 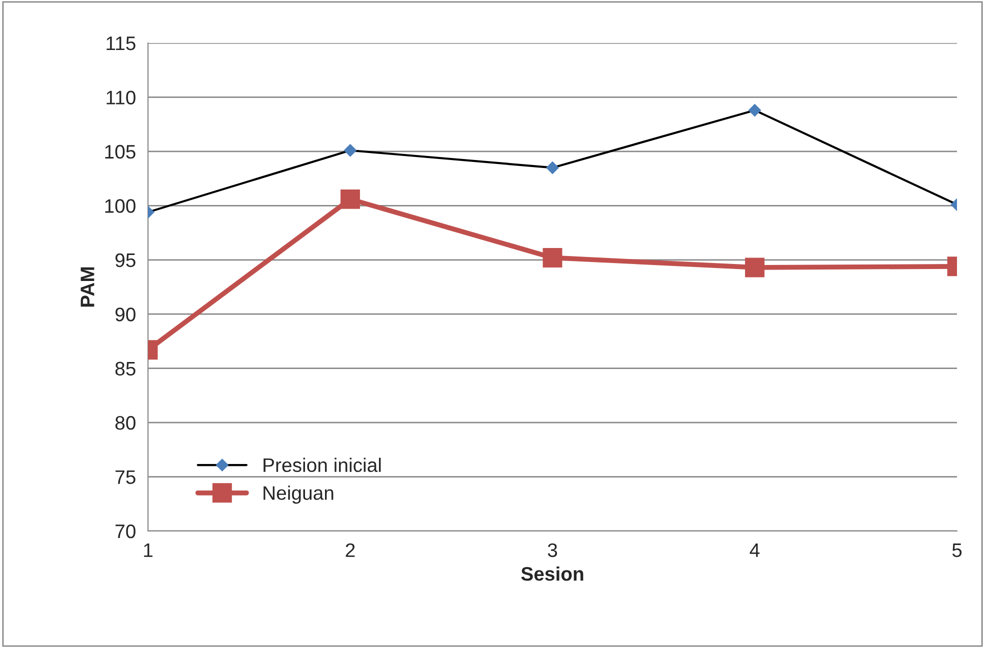 I want to click on y-tick-label: 115, so click(x=121, y=43).